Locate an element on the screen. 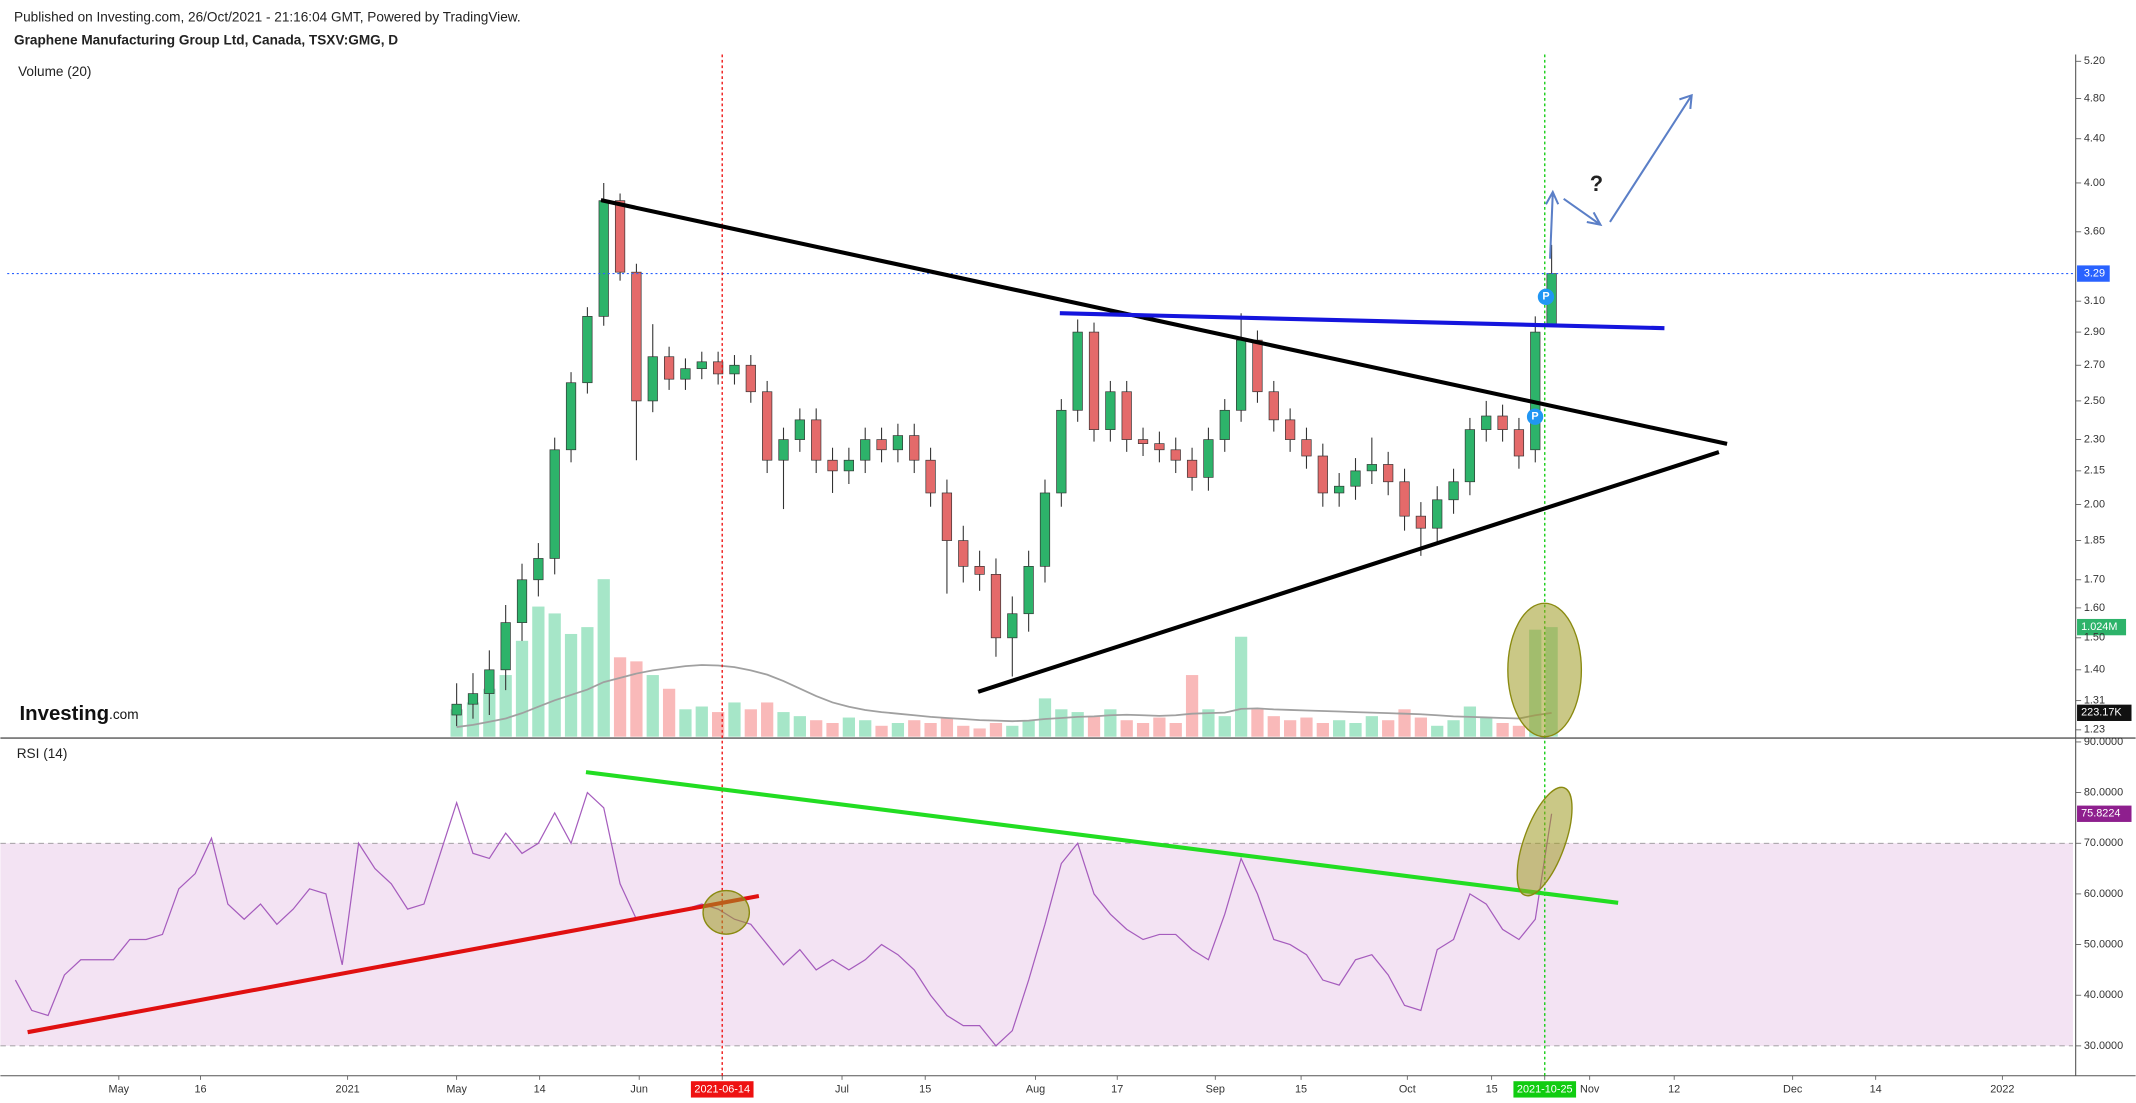  y-tick-label: 1.23 is located at coordinates (2094, 730).